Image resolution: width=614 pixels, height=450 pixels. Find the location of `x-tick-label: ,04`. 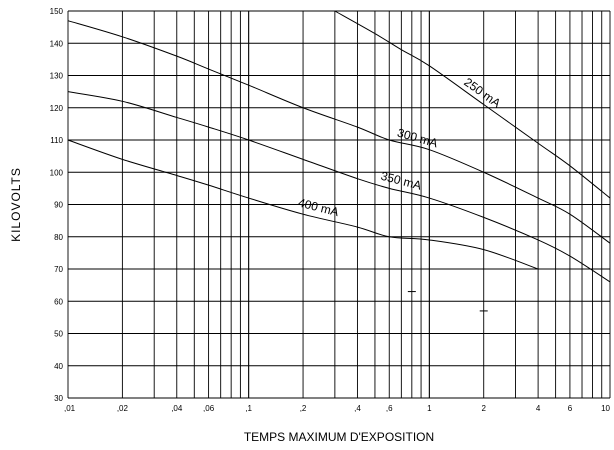

x-tick-label: ,04 is located at coordinates (177, 408).